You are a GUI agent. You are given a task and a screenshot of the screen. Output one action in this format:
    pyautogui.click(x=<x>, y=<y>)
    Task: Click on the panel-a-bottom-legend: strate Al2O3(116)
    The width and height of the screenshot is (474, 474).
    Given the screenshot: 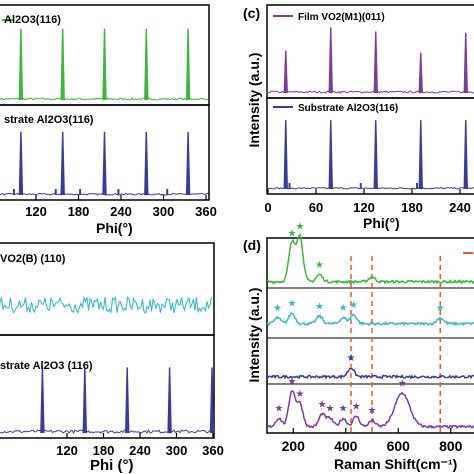 What is the action you would take?
    pyautogui.click(x=49, y=120)
    